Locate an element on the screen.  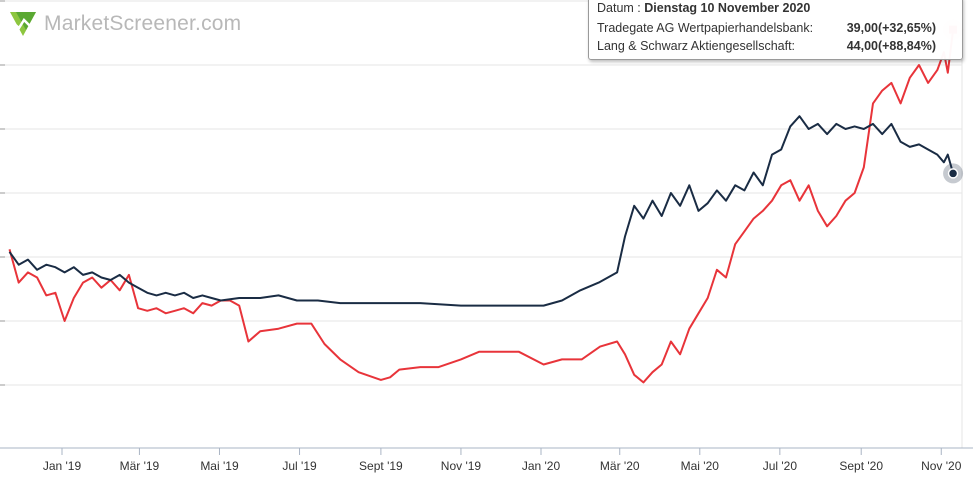
x-tick-label: Mai '19 is located at coordinates (219, 466).